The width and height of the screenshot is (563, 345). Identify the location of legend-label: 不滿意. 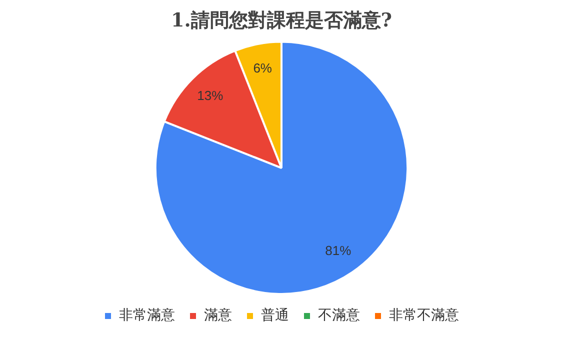
(339, 316).